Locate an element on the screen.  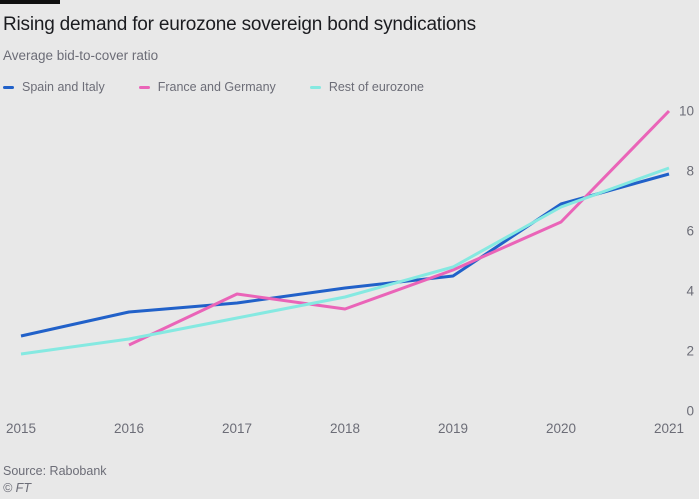
y-axis-tick-label: 10 is located at coordinates (686, 111).